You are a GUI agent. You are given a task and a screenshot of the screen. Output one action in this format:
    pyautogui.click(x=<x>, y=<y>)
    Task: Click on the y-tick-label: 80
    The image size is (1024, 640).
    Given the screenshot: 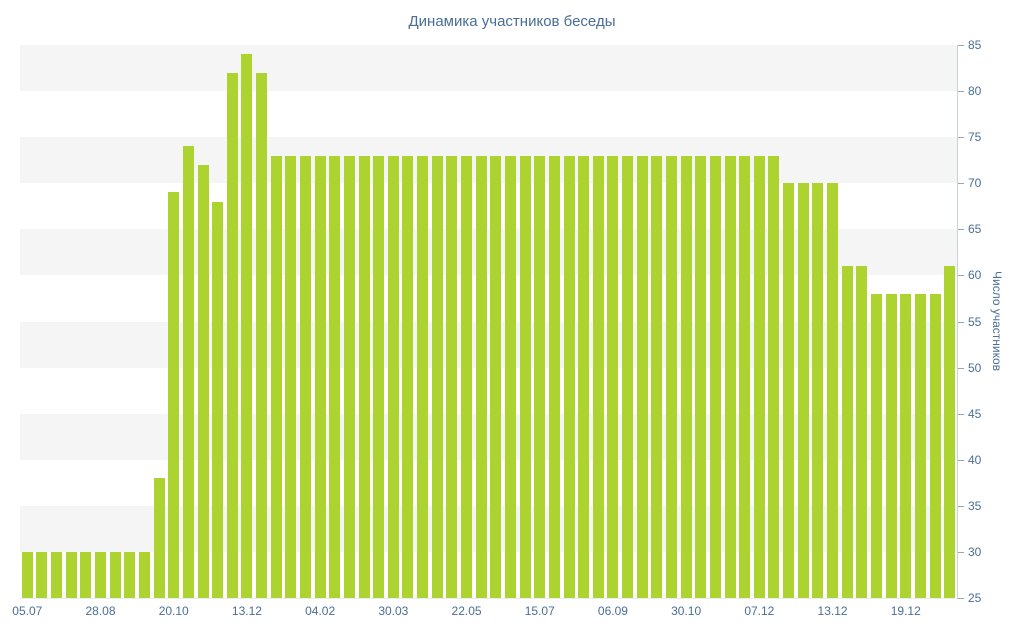 What is the action you would take?
    pyautogui.click(x=975, y=91)
    